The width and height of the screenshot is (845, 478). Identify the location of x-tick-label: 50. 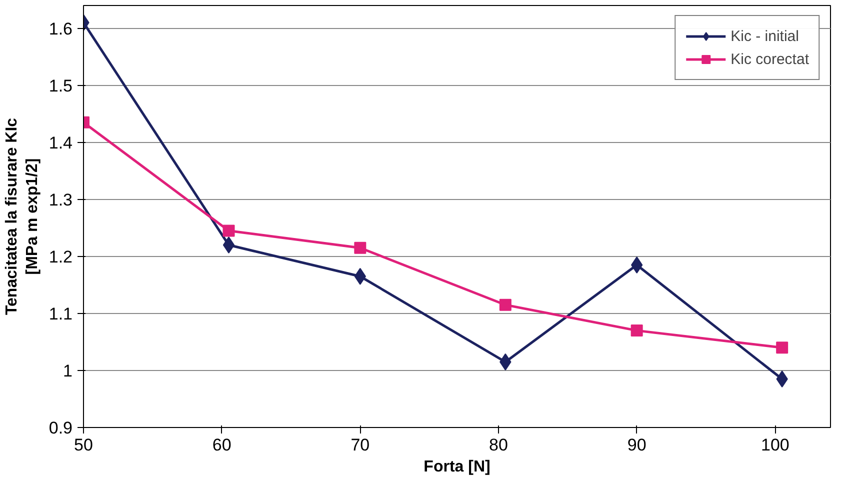
(83, 445).